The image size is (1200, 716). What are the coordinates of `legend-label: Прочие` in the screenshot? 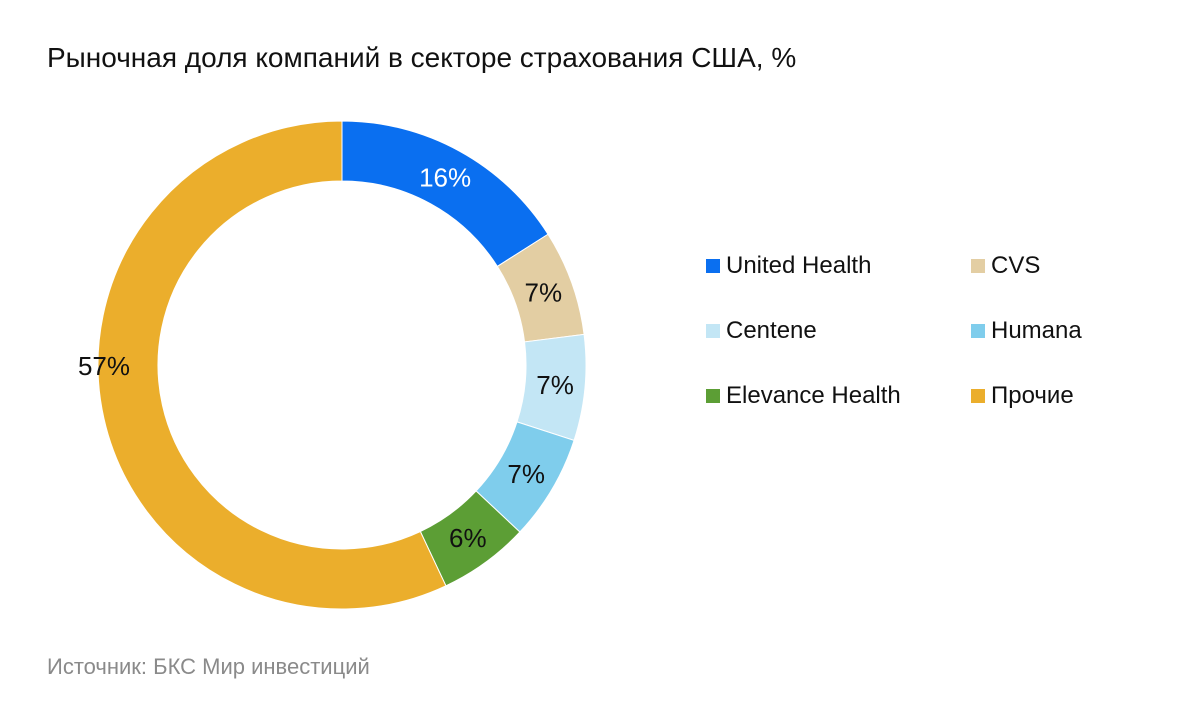 It's located at (1032, 395).